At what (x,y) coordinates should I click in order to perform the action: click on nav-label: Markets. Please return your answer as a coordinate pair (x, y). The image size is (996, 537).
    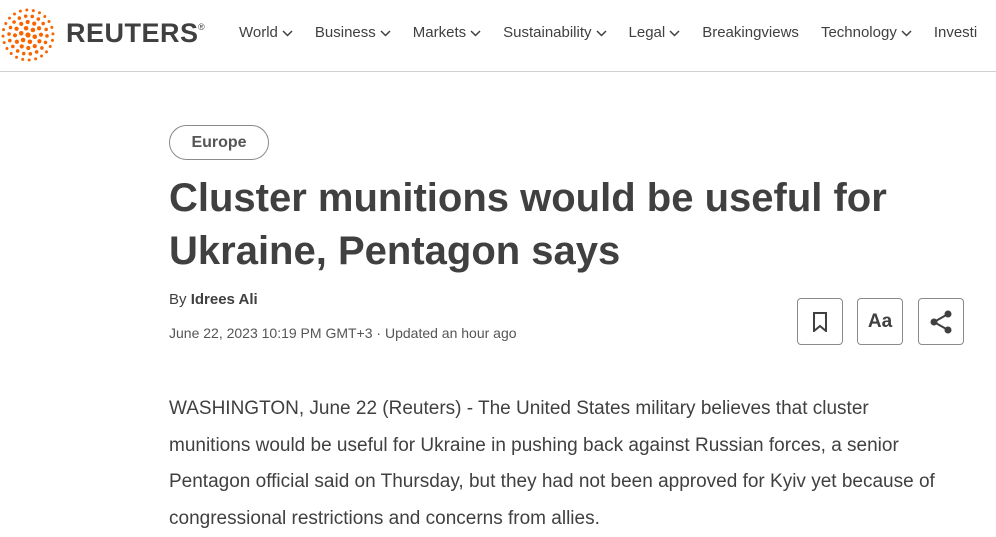
    Looking at the image, I should click on (439, 32).